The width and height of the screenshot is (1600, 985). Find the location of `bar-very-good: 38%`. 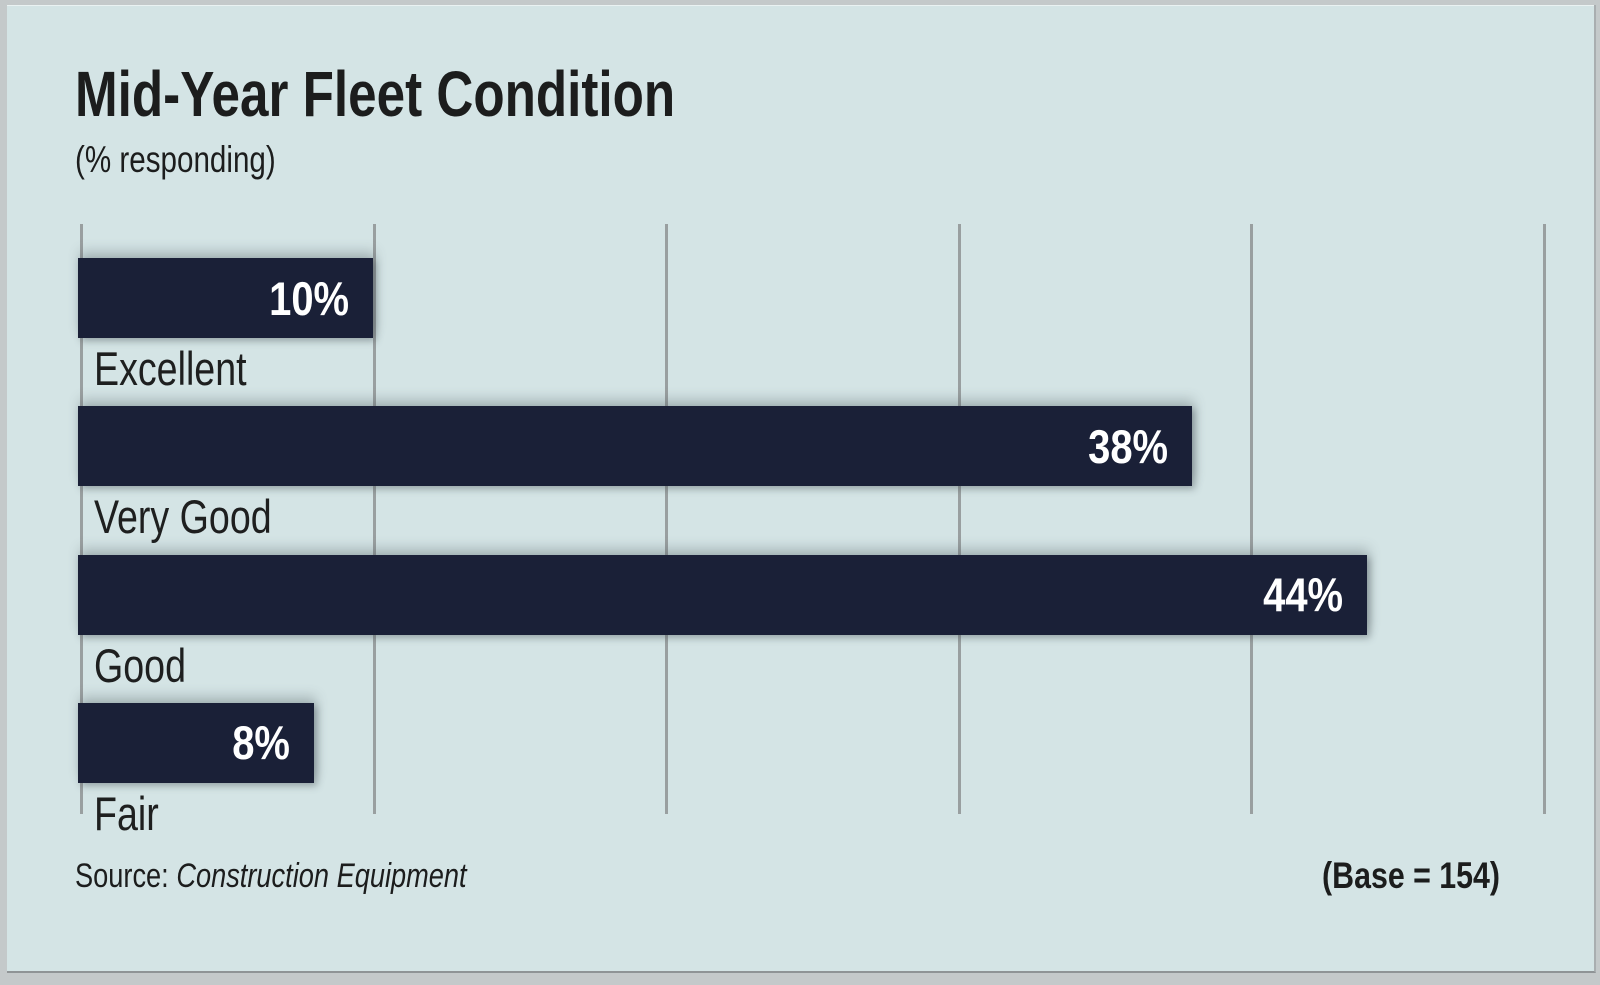

bar-very-good: 38% is located at coordinates (635, 446).